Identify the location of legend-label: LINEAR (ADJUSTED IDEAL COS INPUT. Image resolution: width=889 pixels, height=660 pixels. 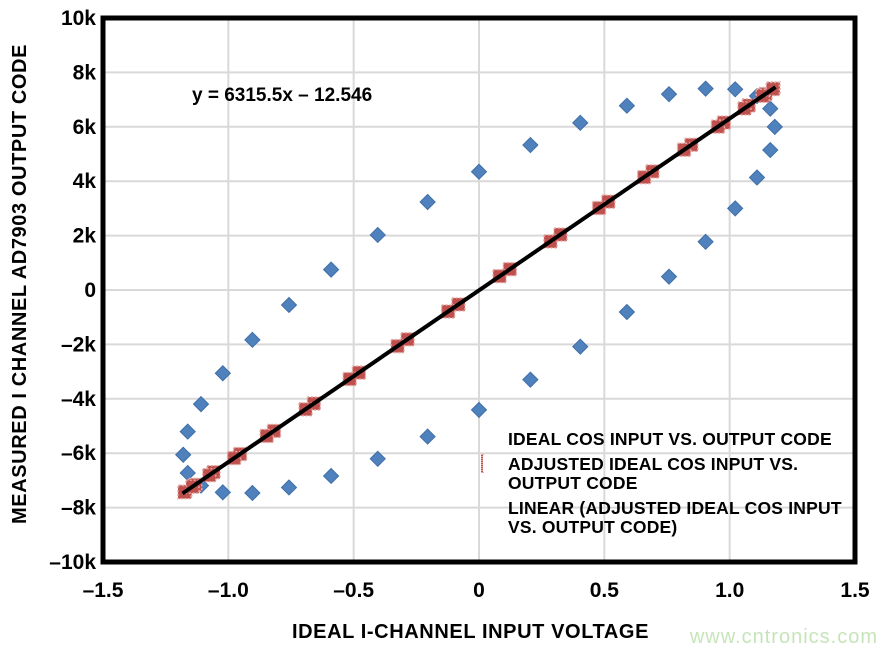
(675, 507).